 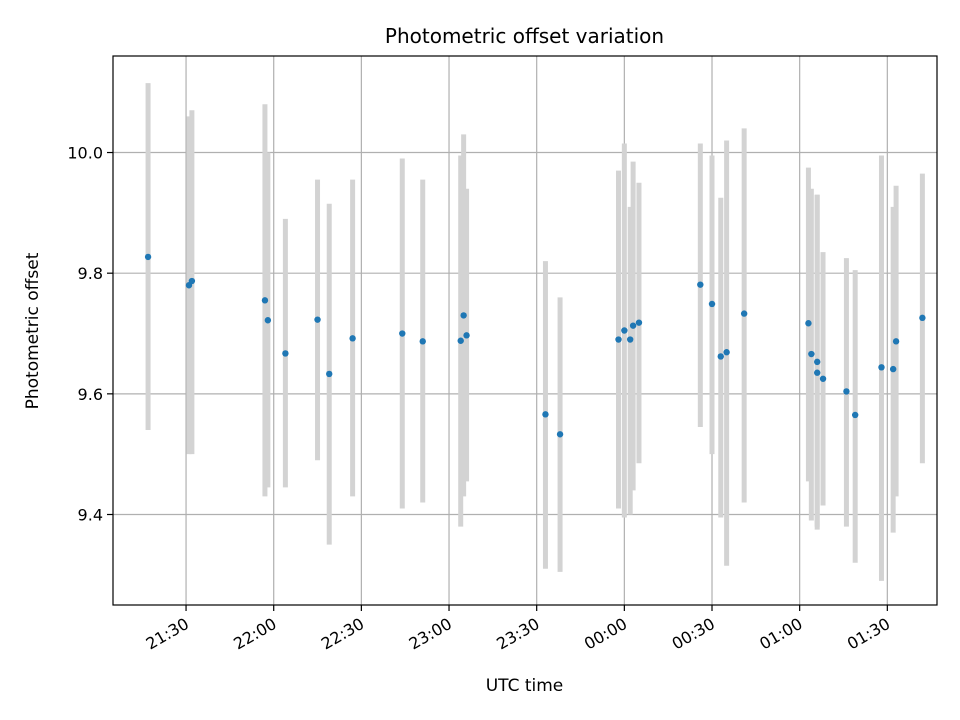 I want to click on y-axis-title: Photometric offset, so click(x=33, y=330).